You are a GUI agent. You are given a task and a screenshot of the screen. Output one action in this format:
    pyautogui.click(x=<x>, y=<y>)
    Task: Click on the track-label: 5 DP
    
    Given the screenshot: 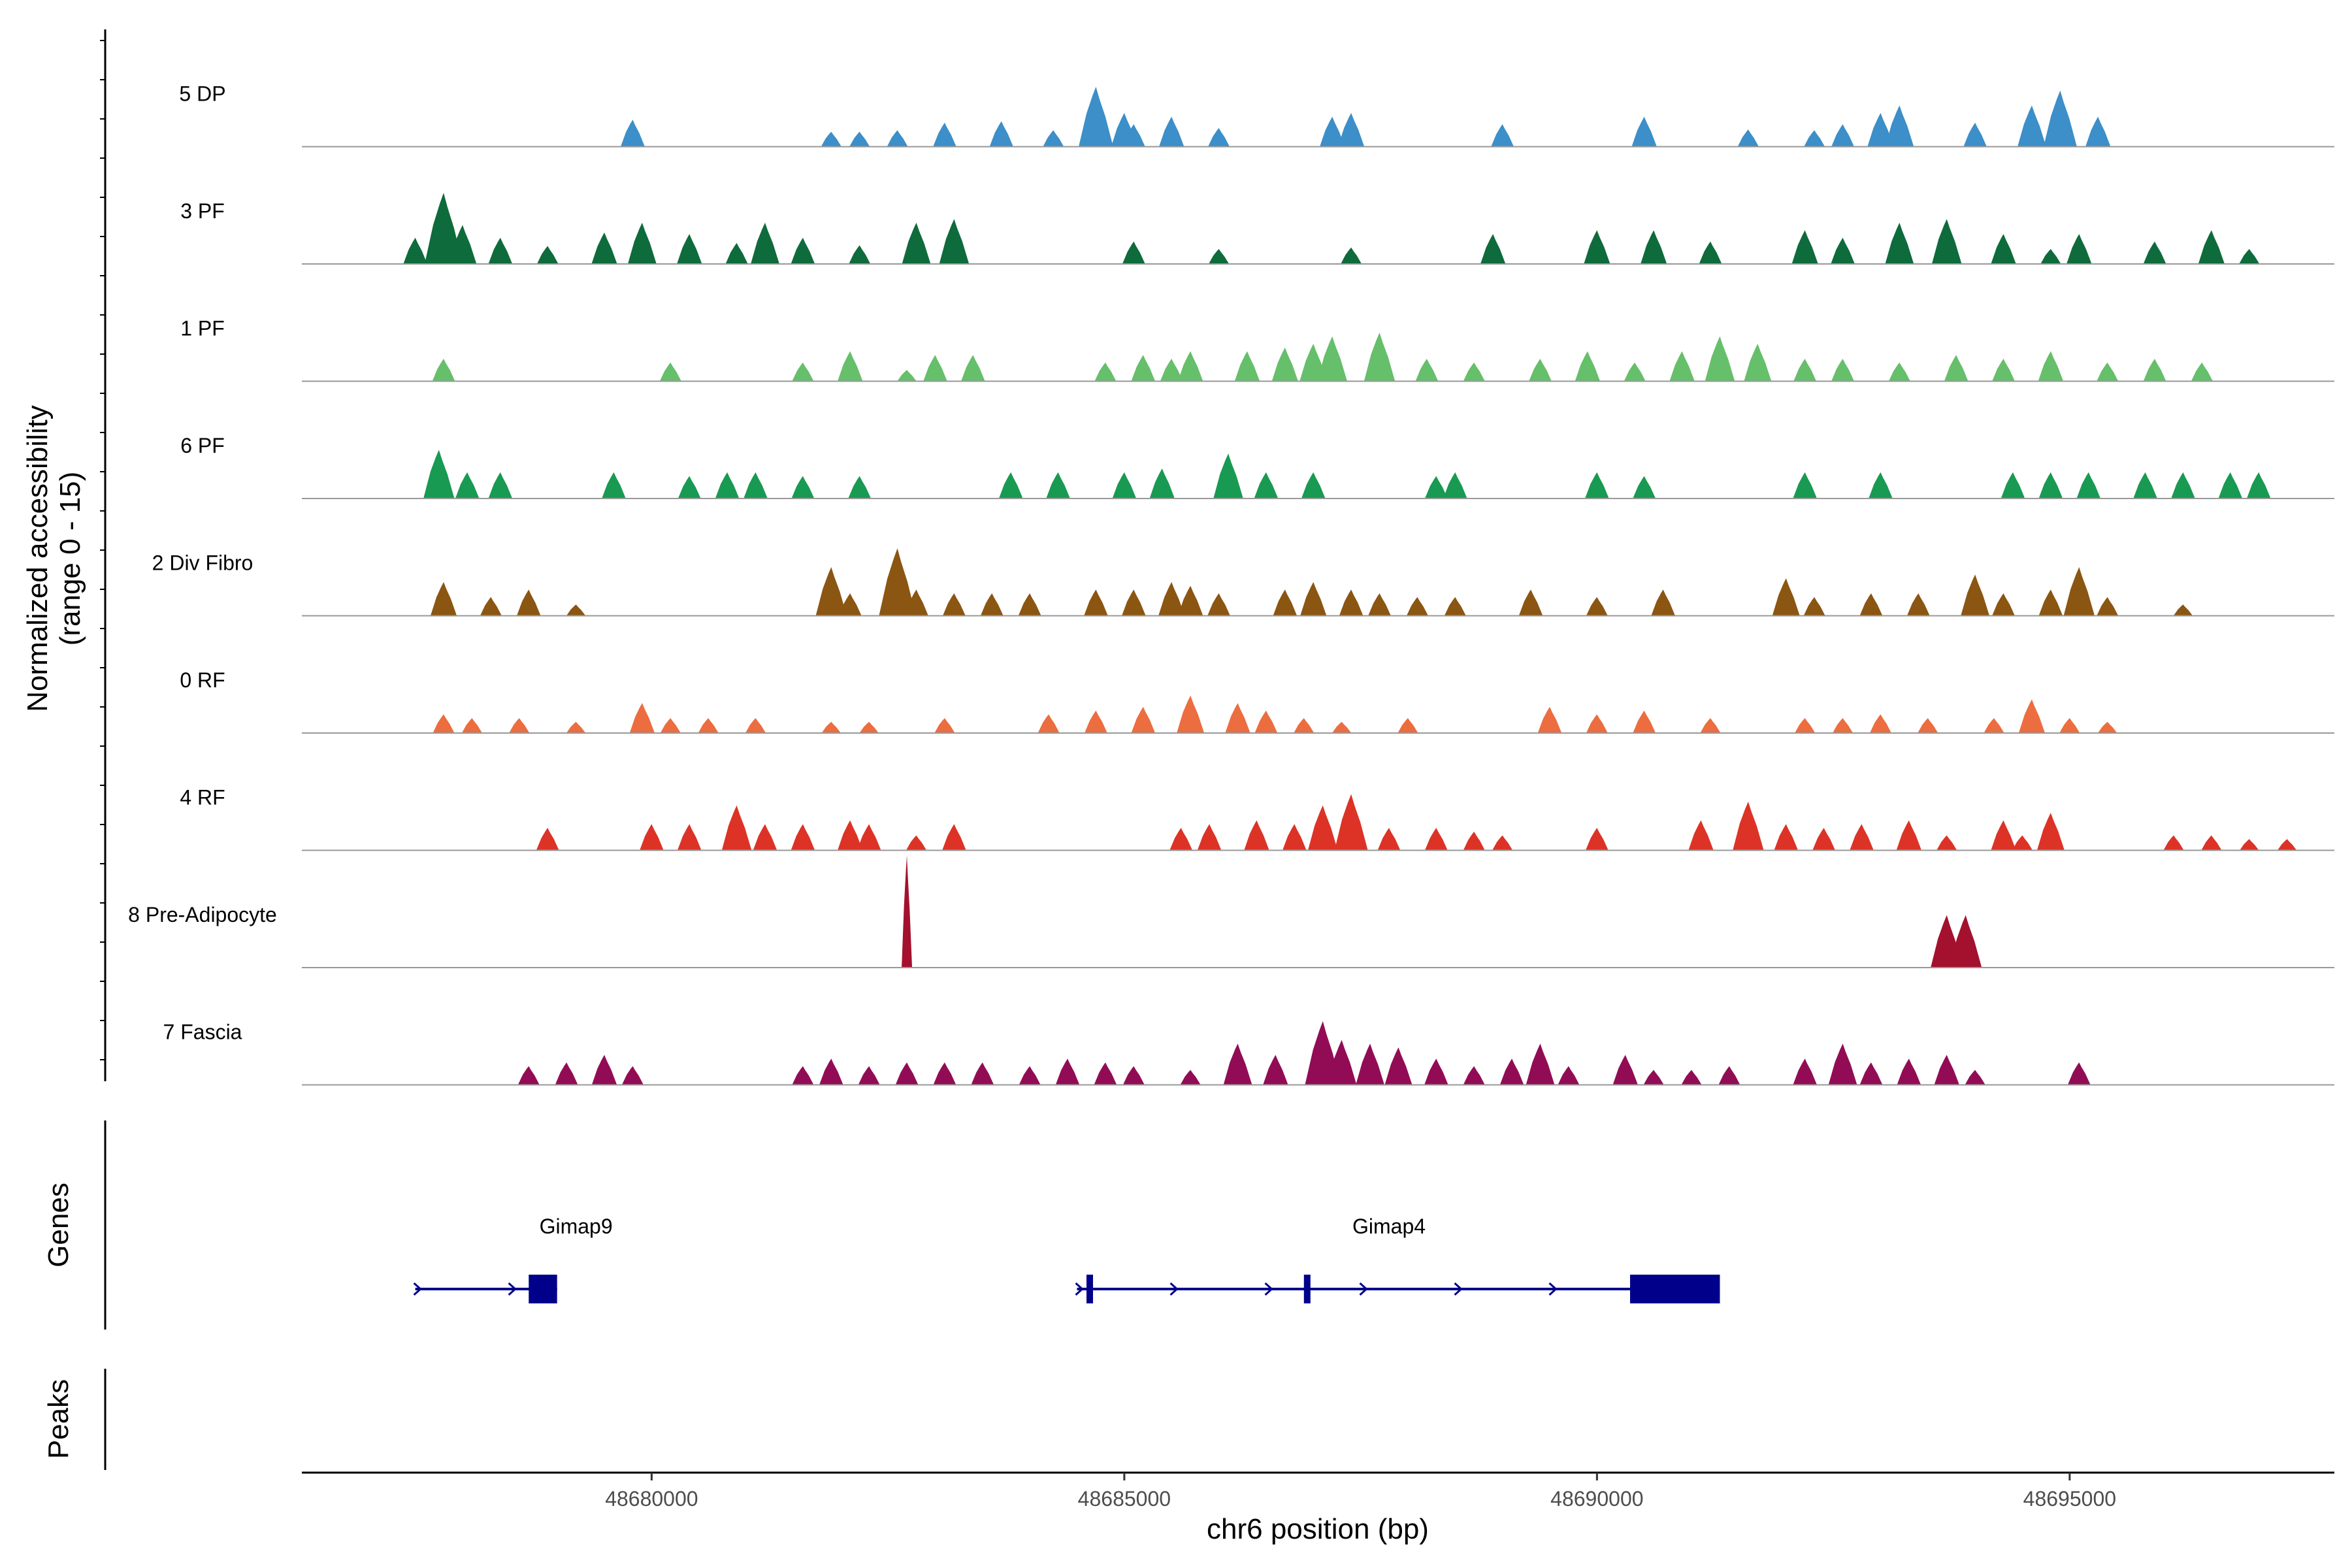 What is the action you would take?
    pyautogui.click(x=202, y=94)
    